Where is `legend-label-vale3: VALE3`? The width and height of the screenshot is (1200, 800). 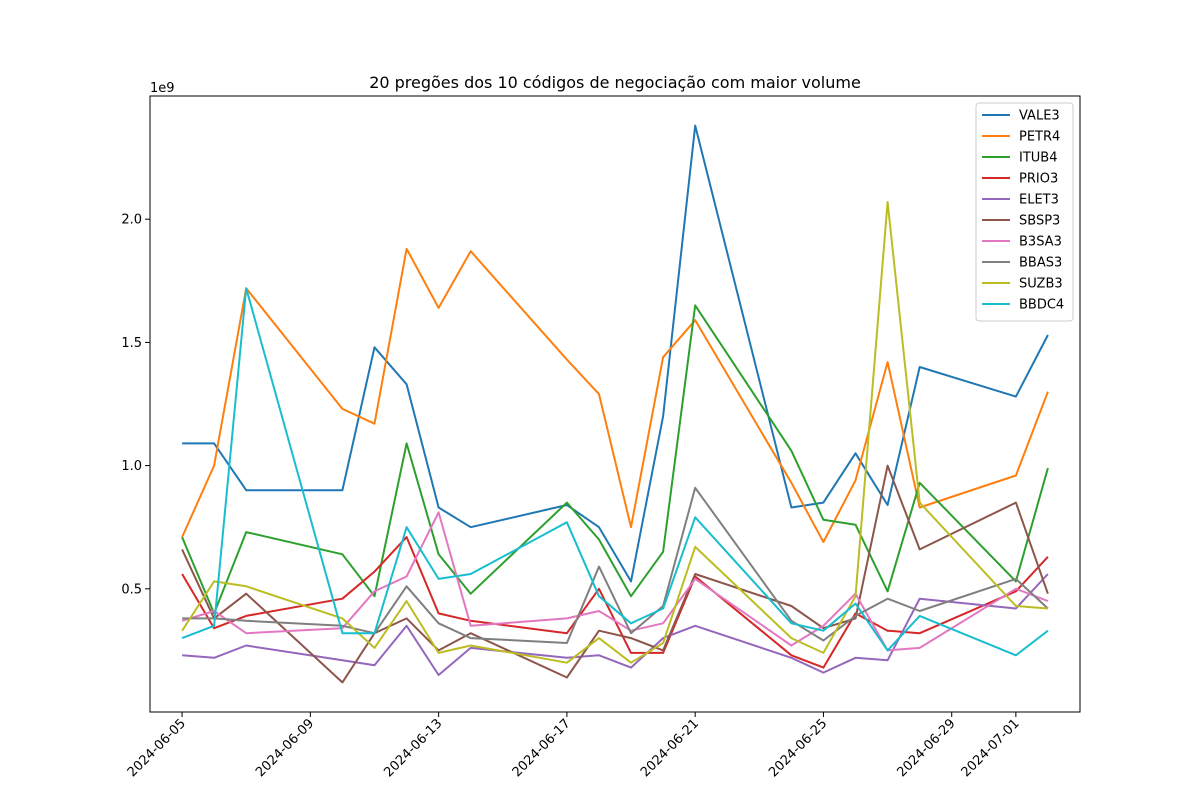
legend-label-vale3: VALE3 is located at coordinates (1039, 116).